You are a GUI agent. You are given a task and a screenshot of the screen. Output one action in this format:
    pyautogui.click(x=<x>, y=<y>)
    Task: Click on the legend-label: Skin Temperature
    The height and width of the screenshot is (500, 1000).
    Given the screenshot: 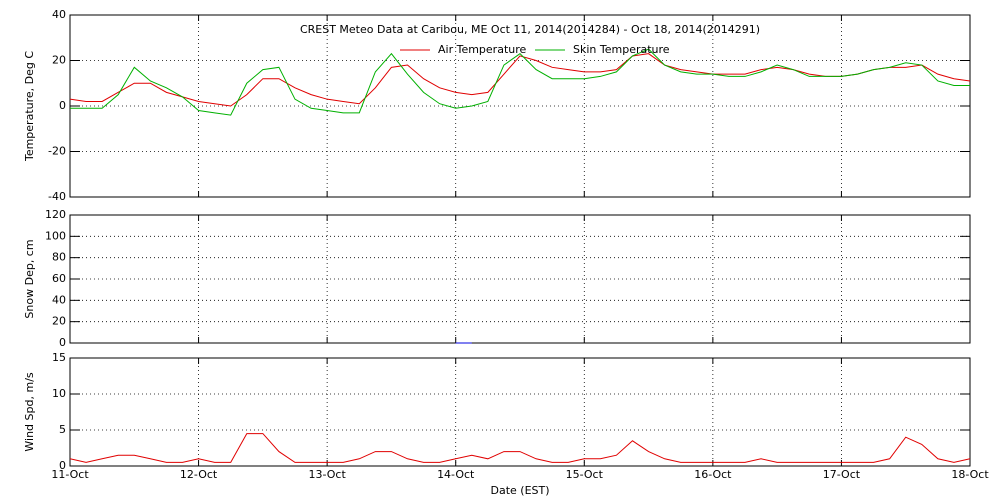 What is the action you would take?
    pyautogui.click(x=621, y=49)
    